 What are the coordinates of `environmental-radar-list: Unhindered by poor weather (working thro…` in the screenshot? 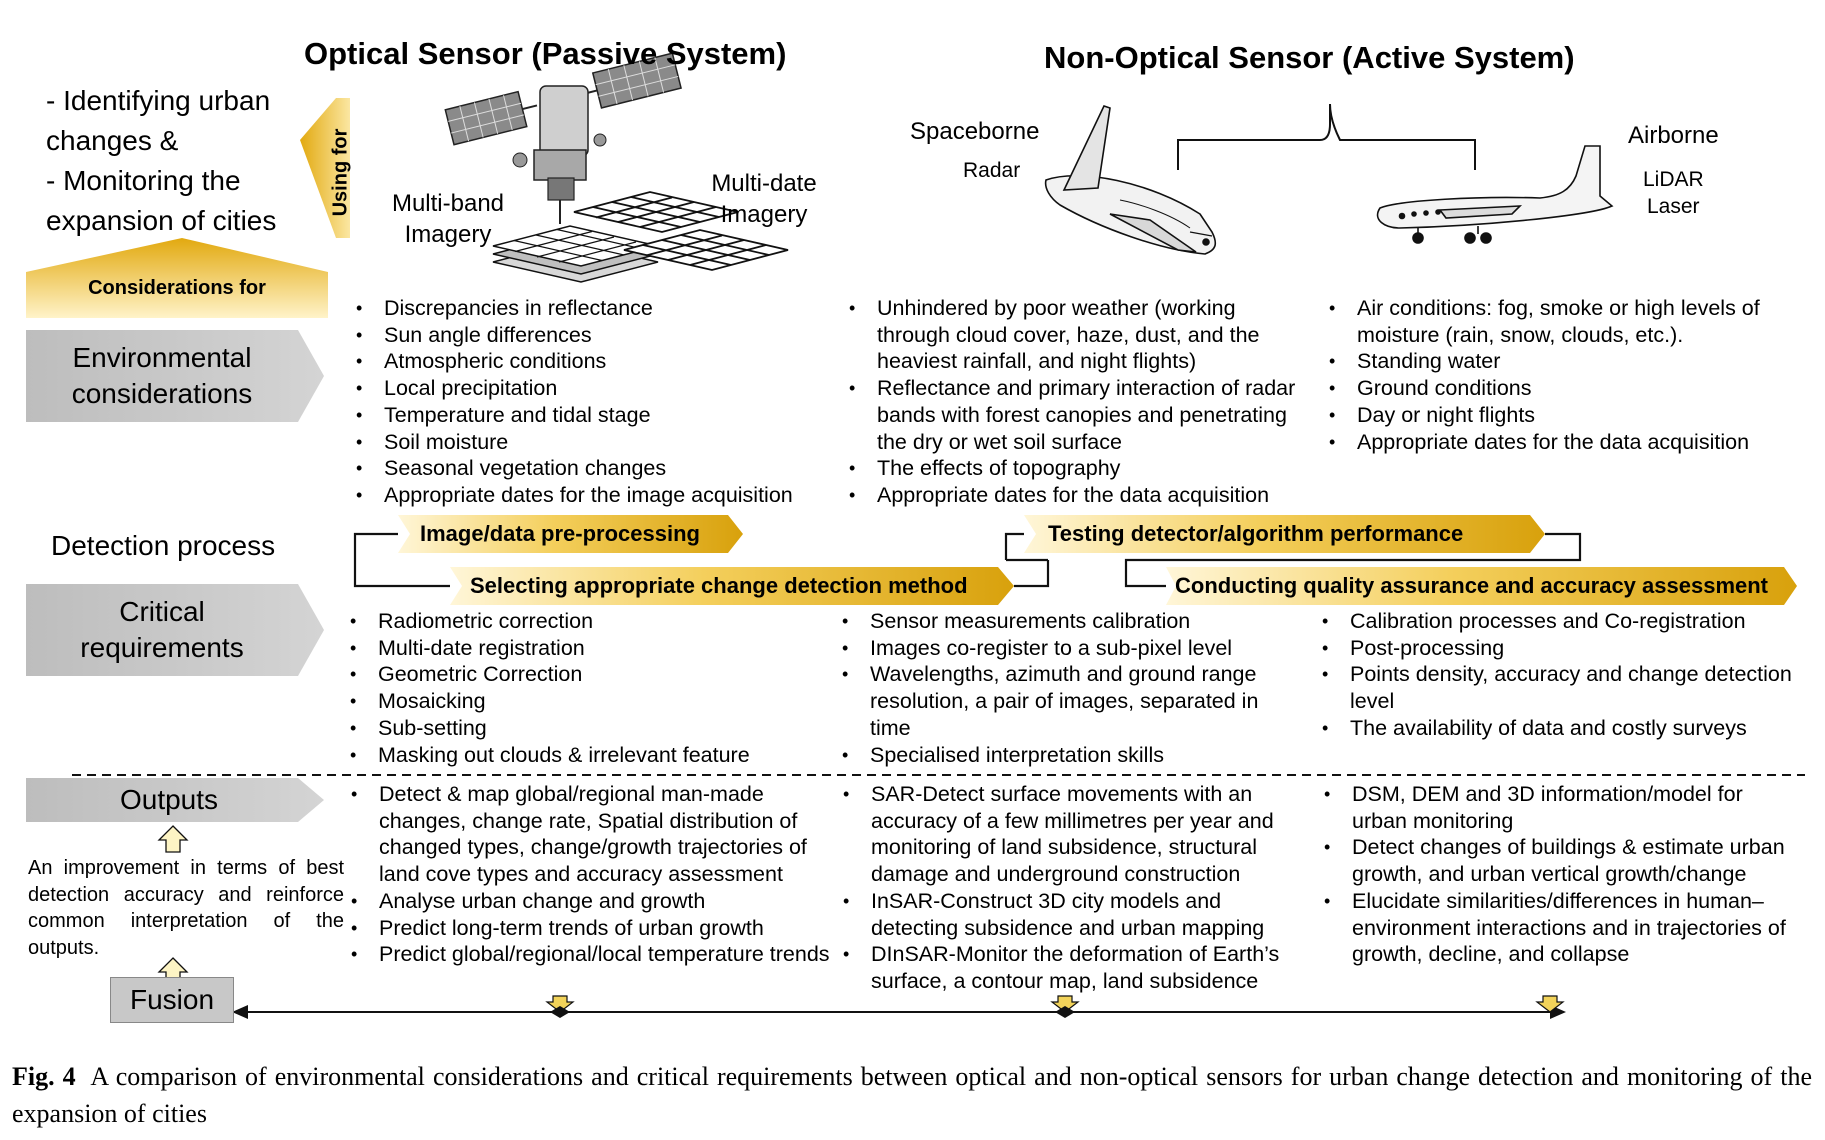 It's located at (1077, 402).